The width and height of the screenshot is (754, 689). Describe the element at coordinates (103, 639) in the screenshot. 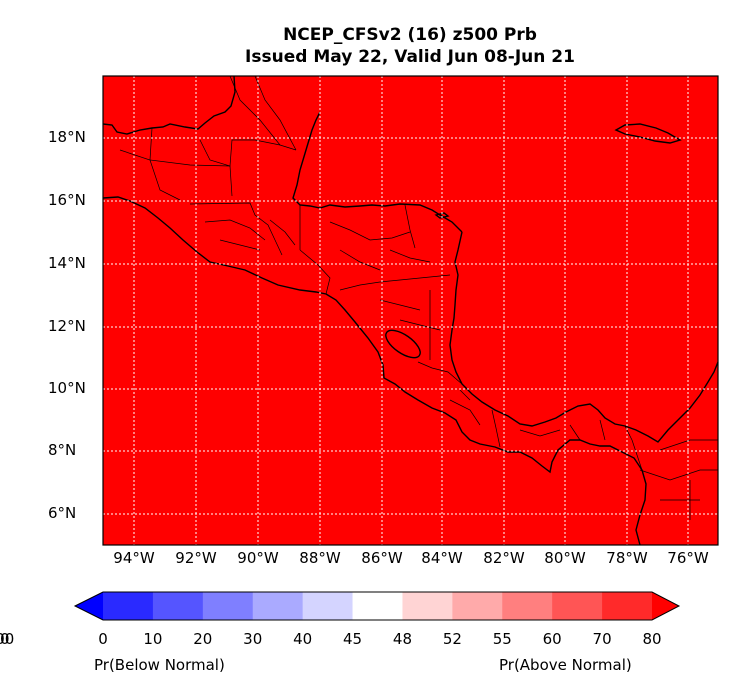

I see `colorbar-tick-label: 0` at that location.